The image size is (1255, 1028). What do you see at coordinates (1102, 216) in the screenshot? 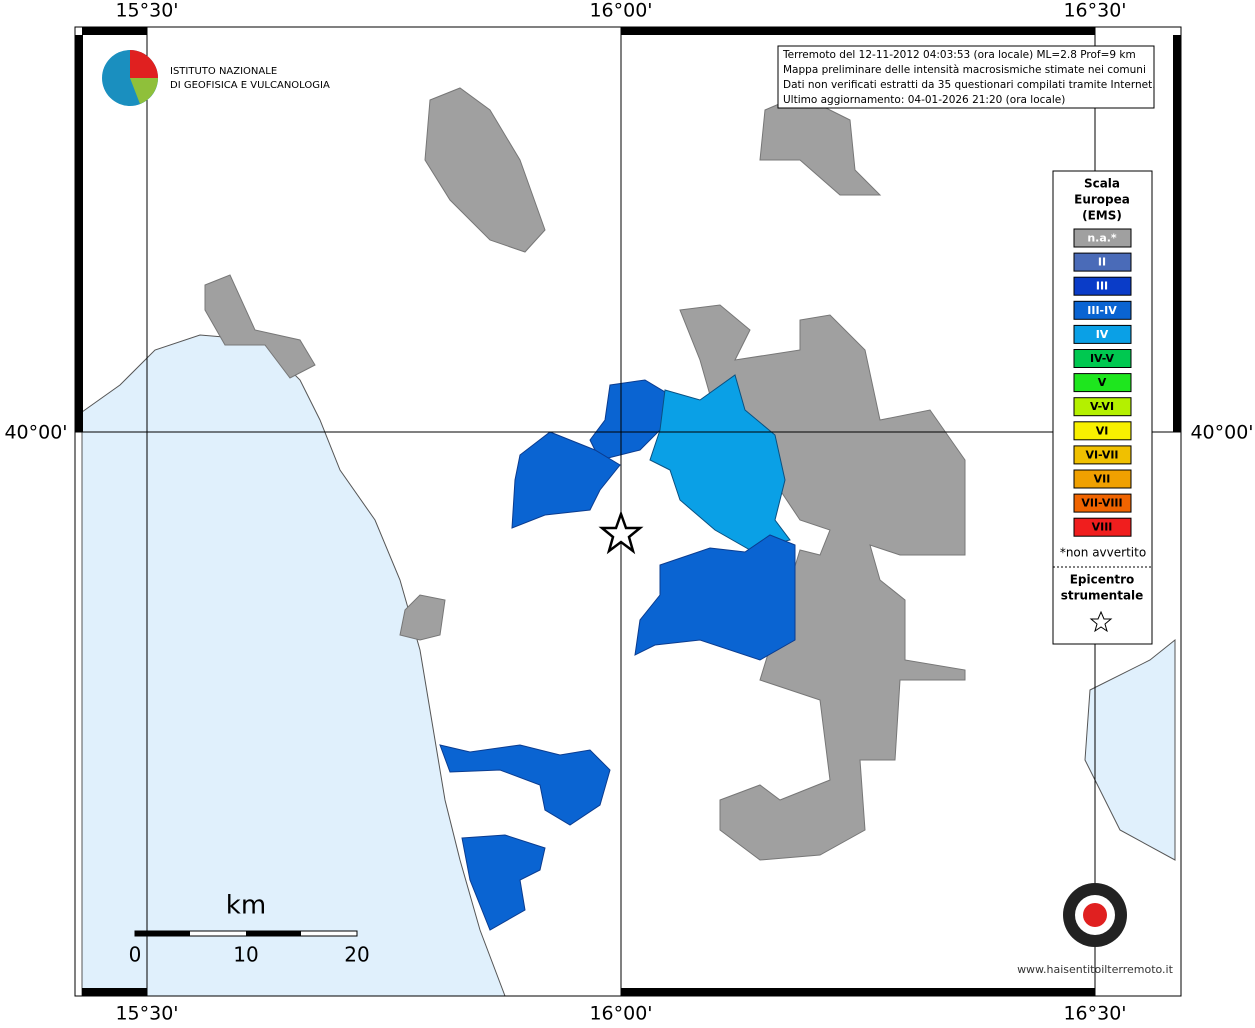
I see `legend-title: (EMS)` at bounding box center [1102, 216].